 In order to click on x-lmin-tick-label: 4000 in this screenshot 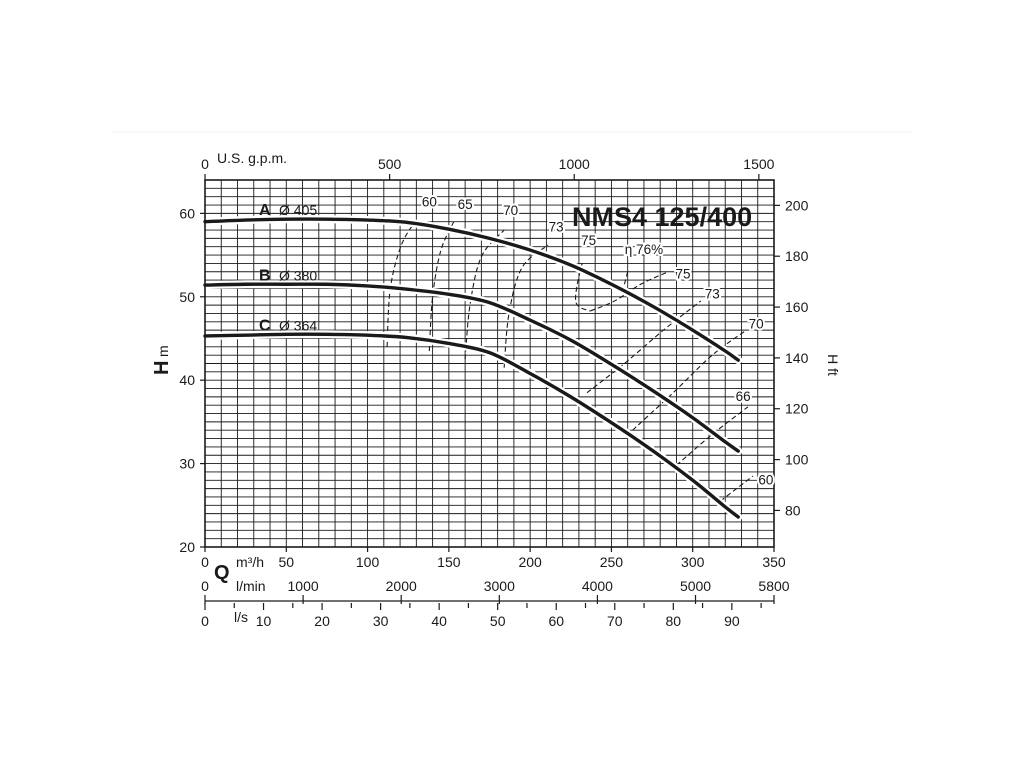, I will do `click(597, 586)`.